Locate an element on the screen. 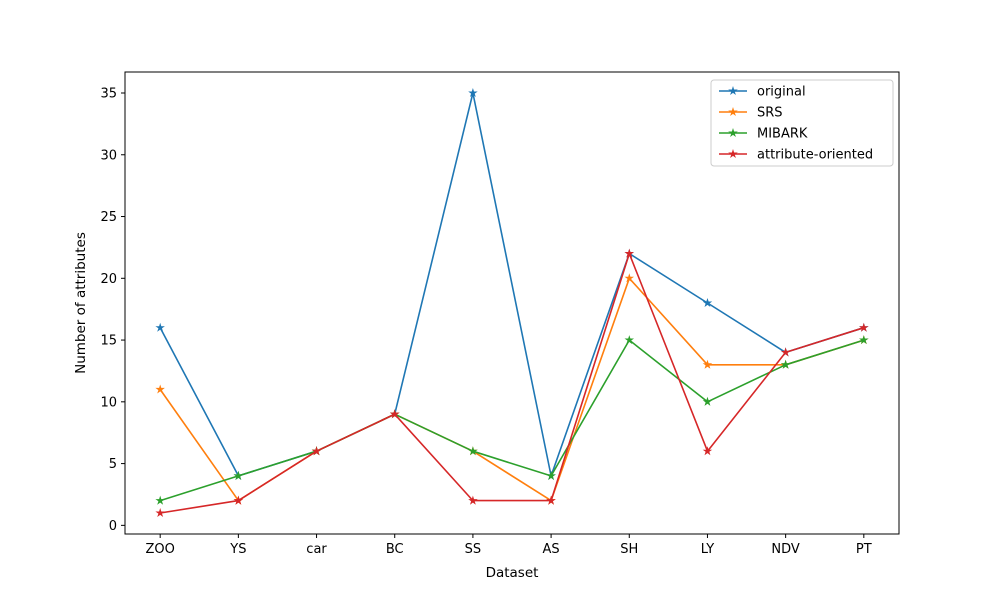  legend-label: attribute-oriented is located at coordinates (815, 155).